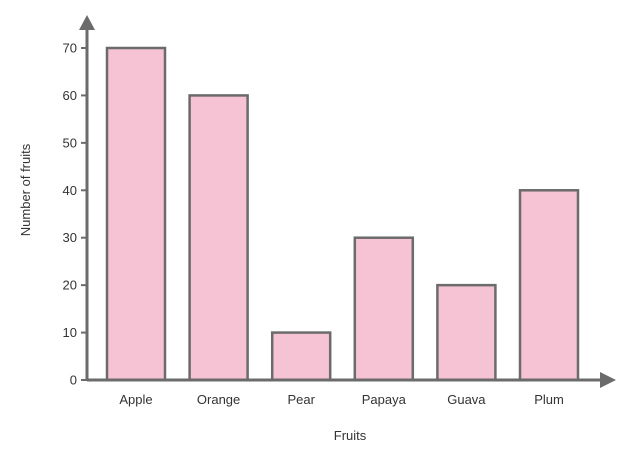 The width and height of the screenshot is (627, 452). Describe the element at coordinates (136, 214) in the screenshot. I see `bar-apple` at that location.